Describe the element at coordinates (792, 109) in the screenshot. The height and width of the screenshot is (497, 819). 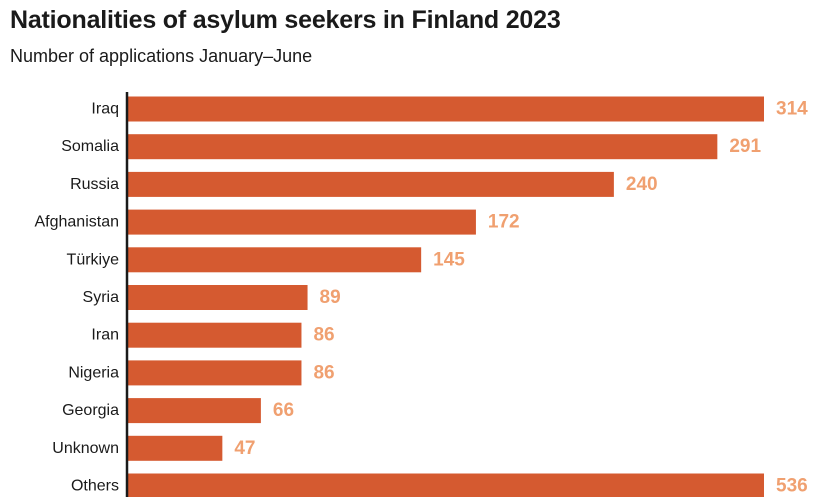
I see `value-label: 314` at that location.